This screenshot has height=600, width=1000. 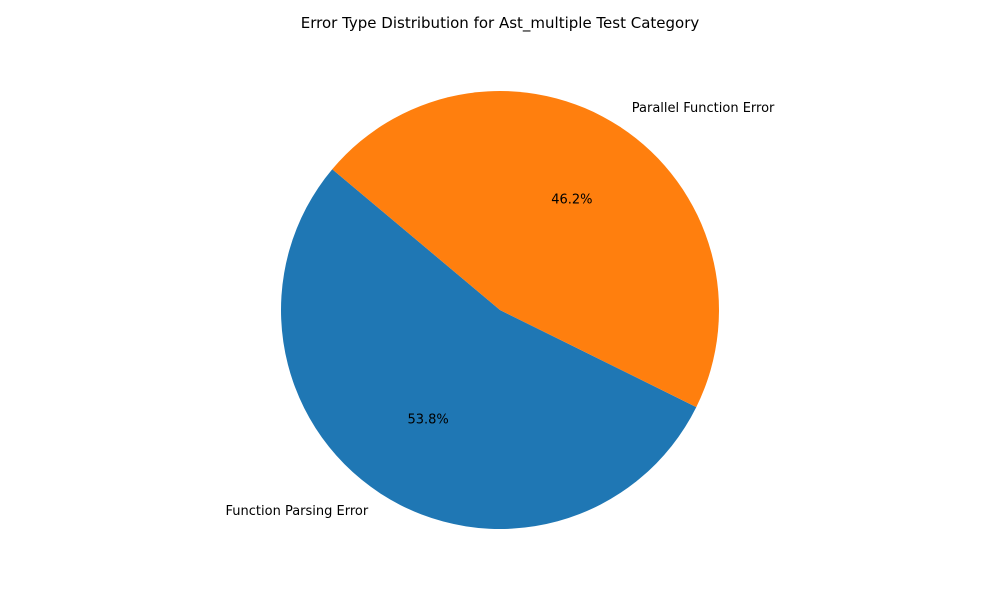 What do you see at coordinates (703, 108) in the screenshot?
I see `pie-category-label: Parallel Function Error` at bounding box center [703, 108].